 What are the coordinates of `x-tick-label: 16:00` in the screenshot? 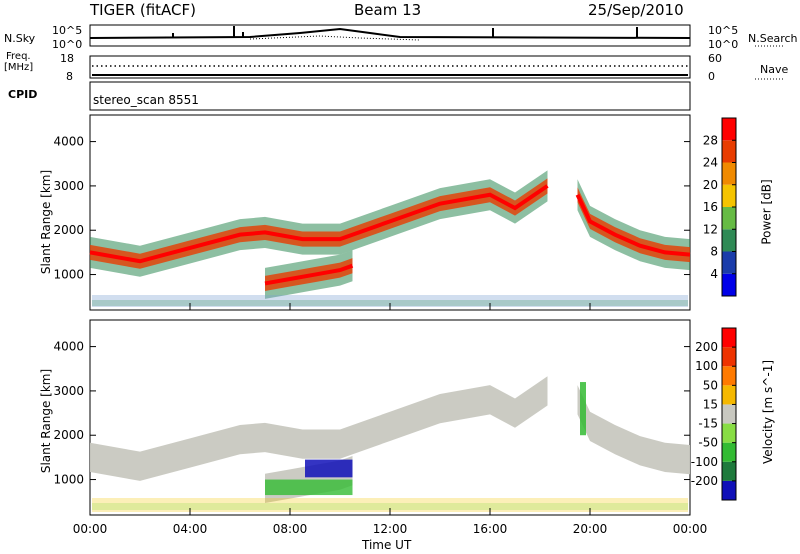 It's located at (490, 529).